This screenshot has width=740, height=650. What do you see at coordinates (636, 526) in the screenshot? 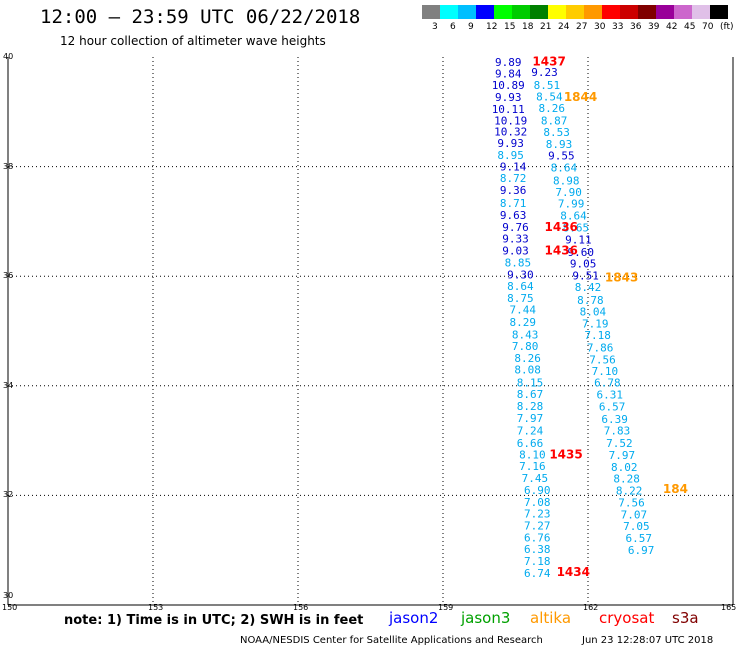
I see `wave-height-value: 7.05` at bounding box center [636, 526].